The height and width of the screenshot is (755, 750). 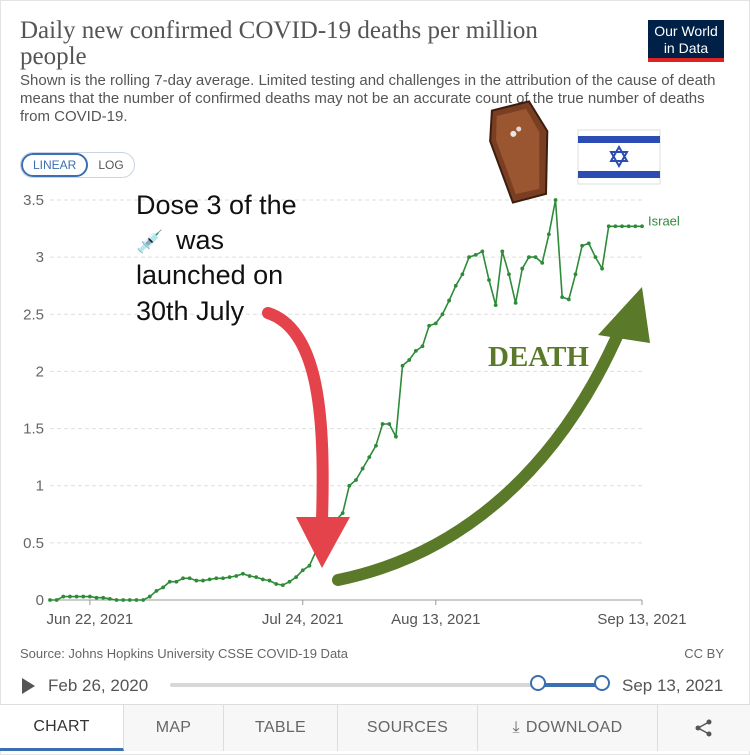 What do you see at coordinates (386, 685) in the screenshot?
I see `timeline-track` at bounding box center [386, 685].